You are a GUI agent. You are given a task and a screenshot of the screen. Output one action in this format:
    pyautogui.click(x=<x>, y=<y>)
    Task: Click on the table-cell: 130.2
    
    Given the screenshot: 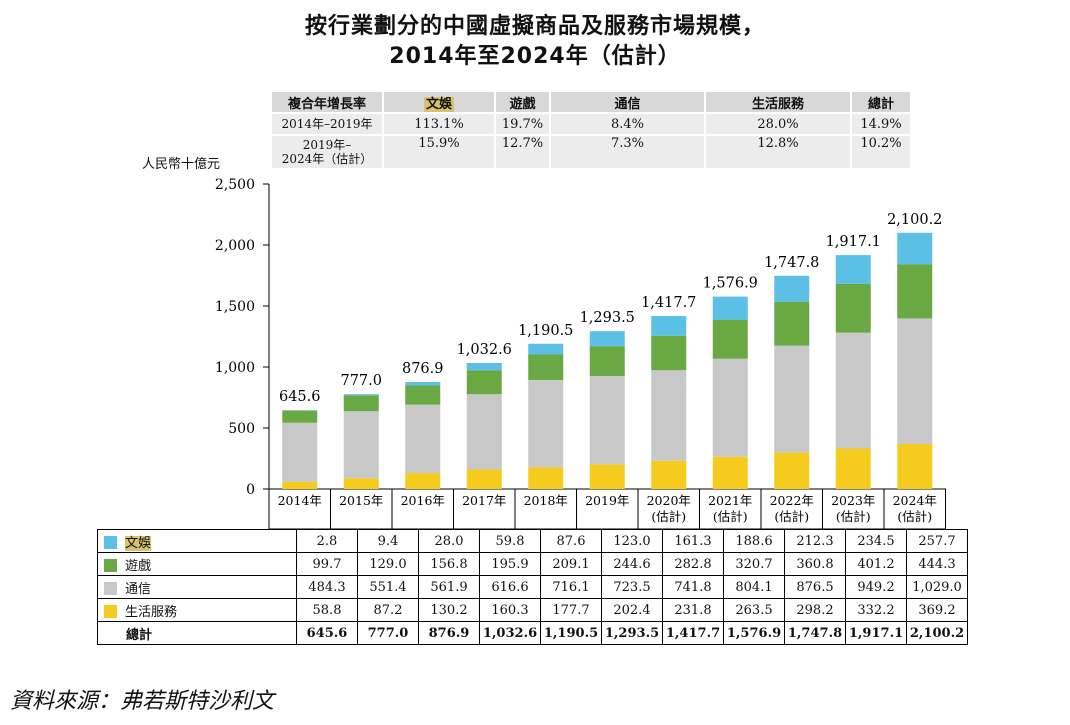 What is the action you would take?
    pyautogui.click(x=449, y=610)
    